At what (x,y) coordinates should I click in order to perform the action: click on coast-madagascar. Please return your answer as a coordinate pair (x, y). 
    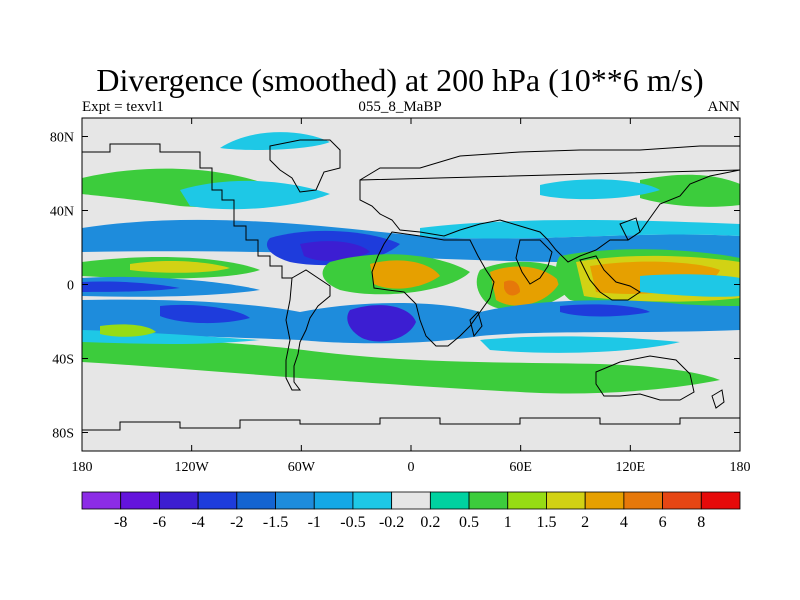
    Looking at the image, I should click on (476, 324).